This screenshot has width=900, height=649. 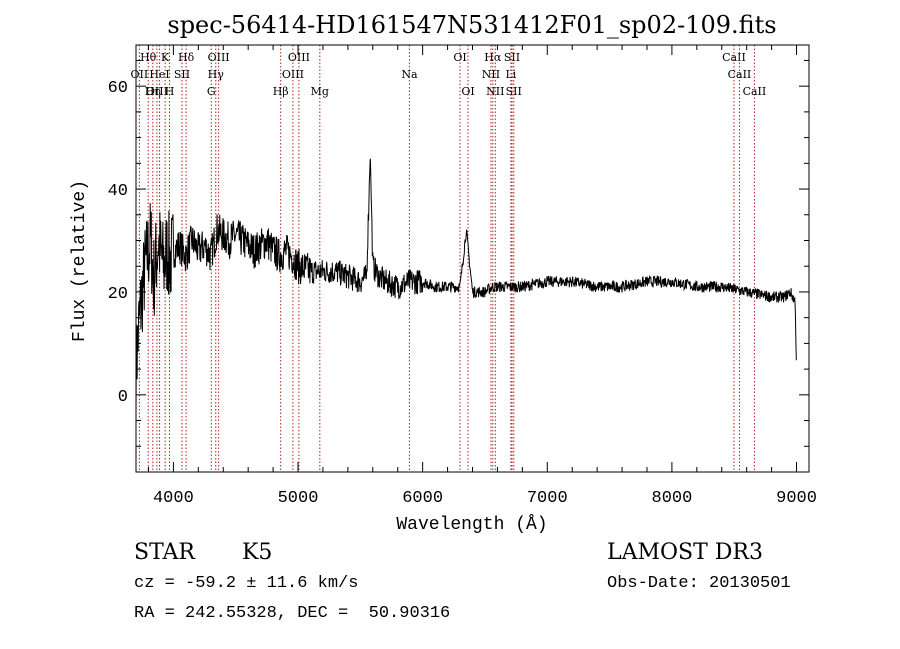 I want to click on object-class: STAR, so click(x=164, y=552).